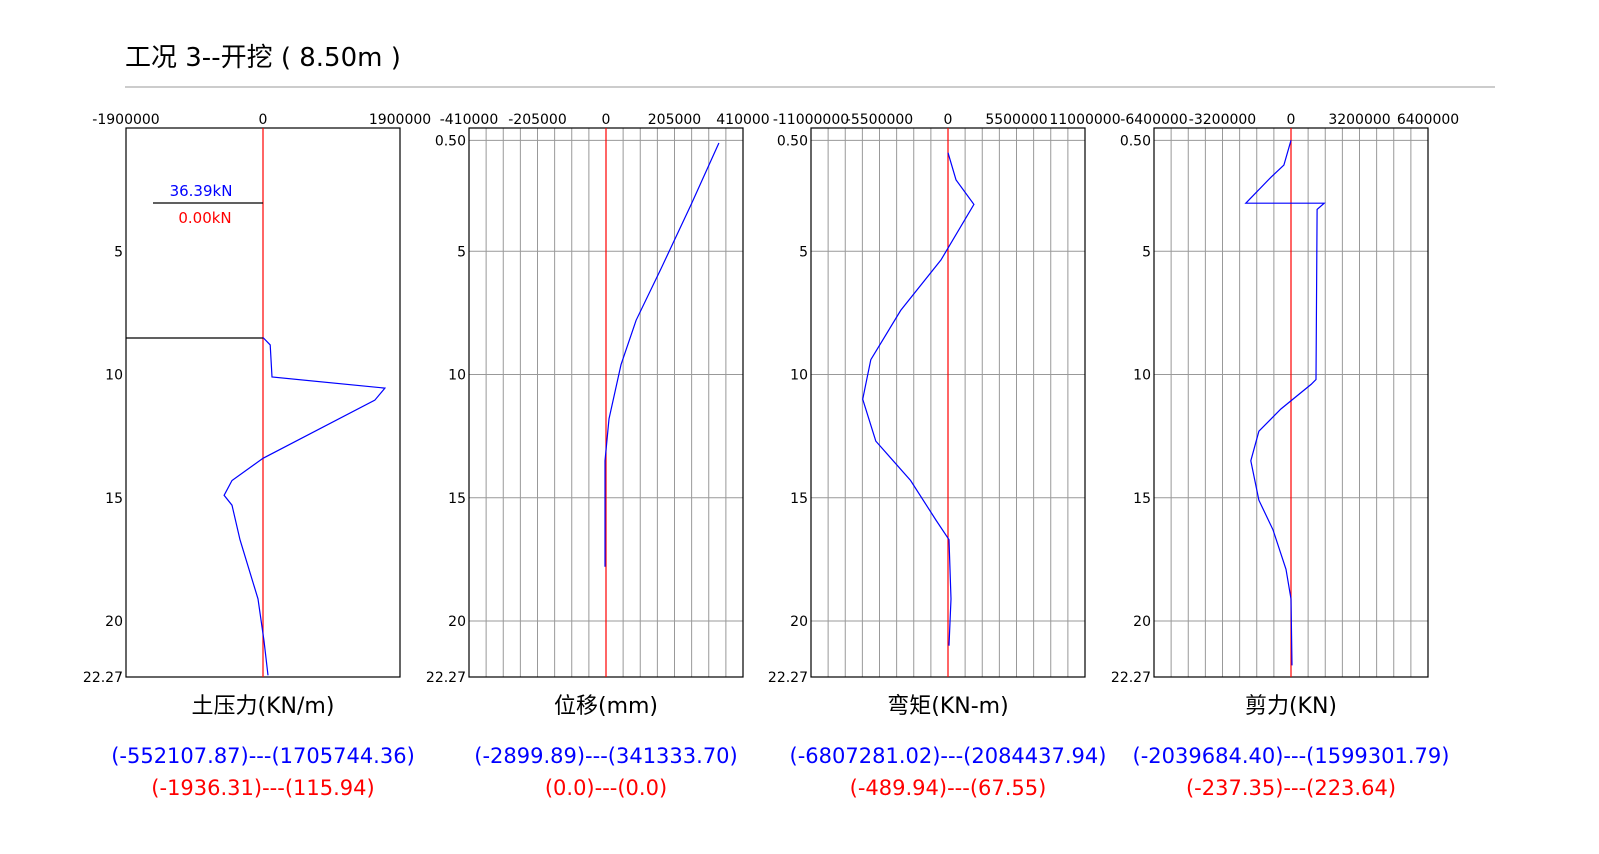  What do you see at coordinates (263, 706) in the screenshot?
I see `axis-title: 土压力(KN/m)` at bounding box center [263, 706].